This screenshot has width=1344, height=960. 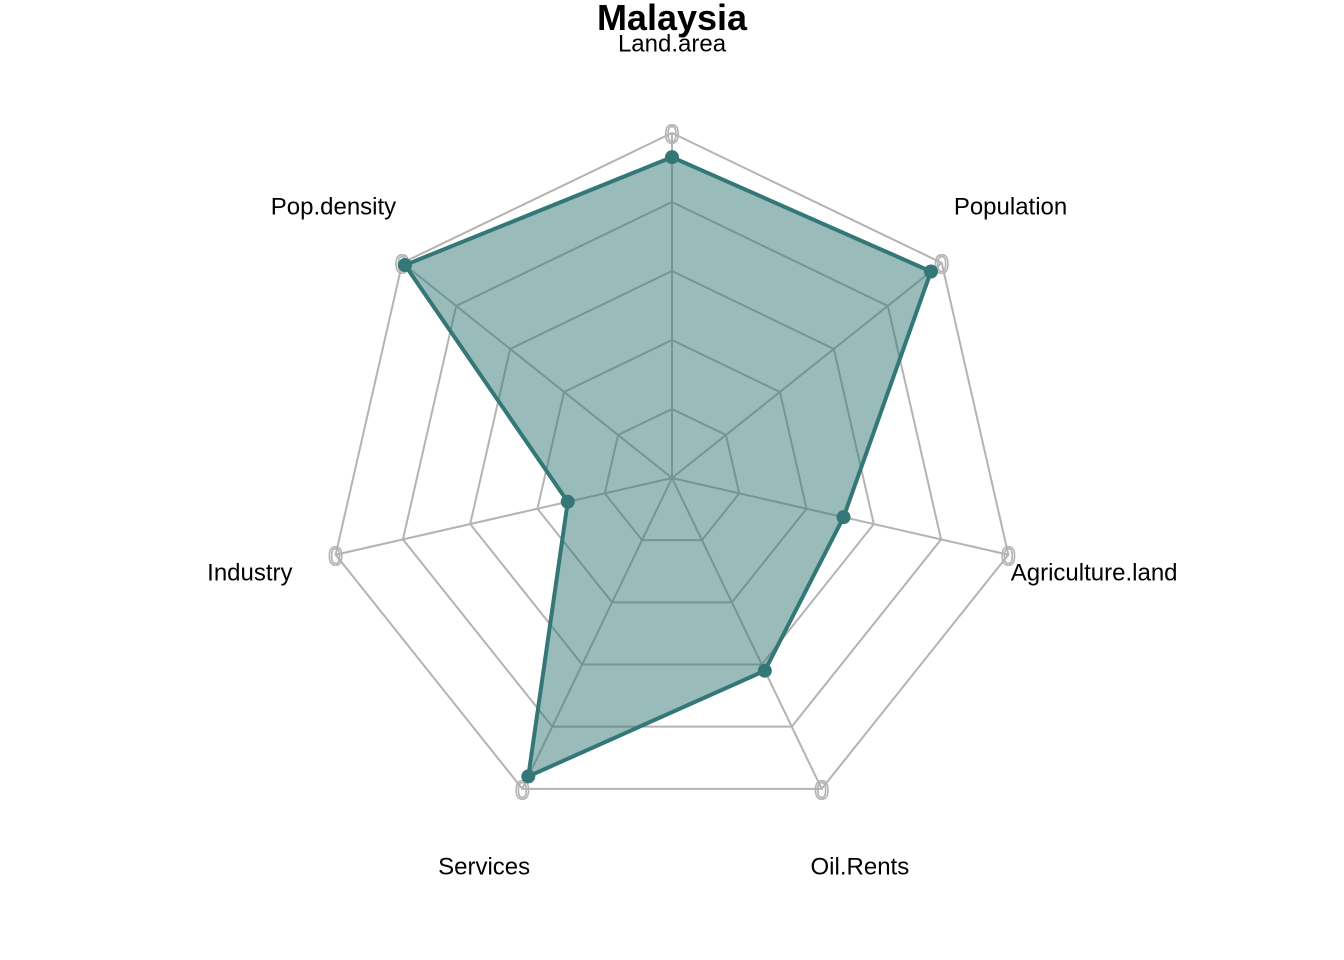 I want to click on ring-label-3: 0, so click(x=1008, y=556).